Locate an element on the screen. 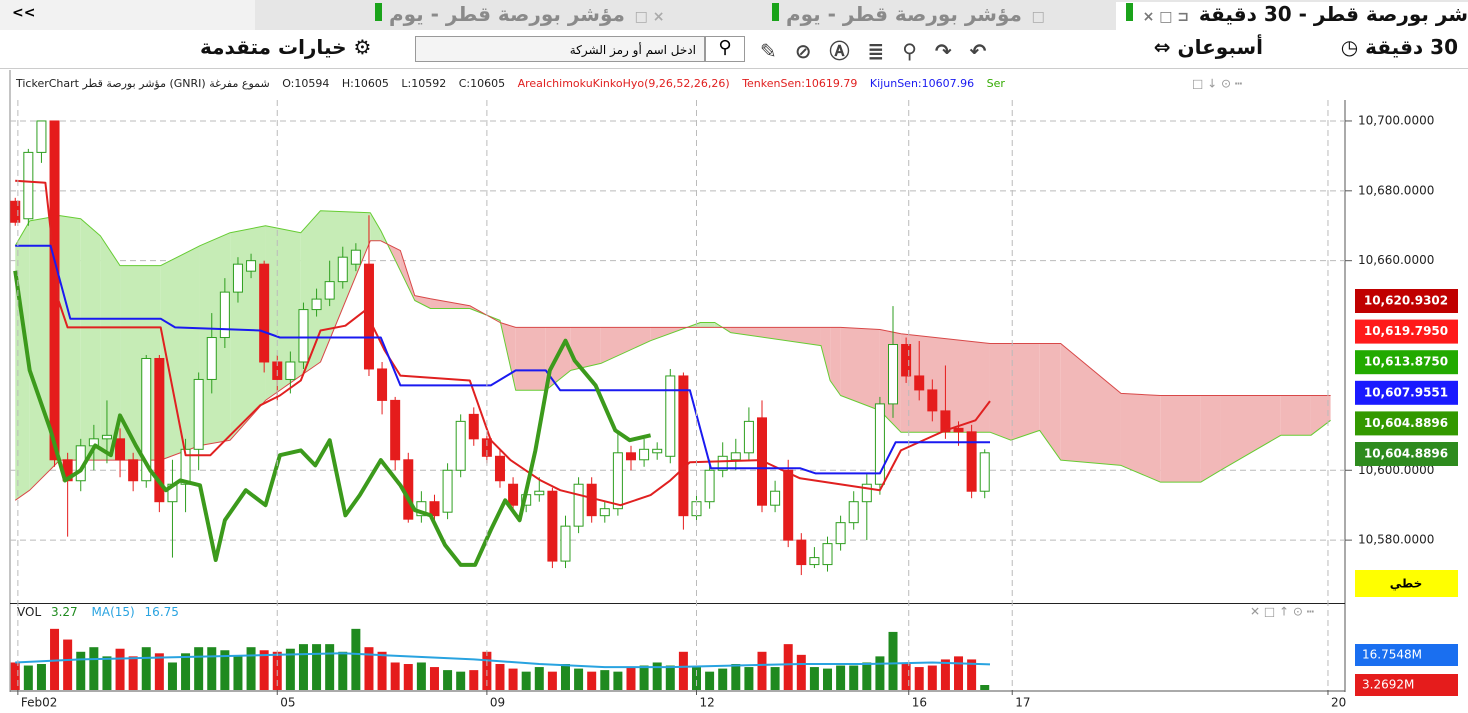  tab: □ مؤشر بورصة قطر - يوم is located at coordinates (908, 14).